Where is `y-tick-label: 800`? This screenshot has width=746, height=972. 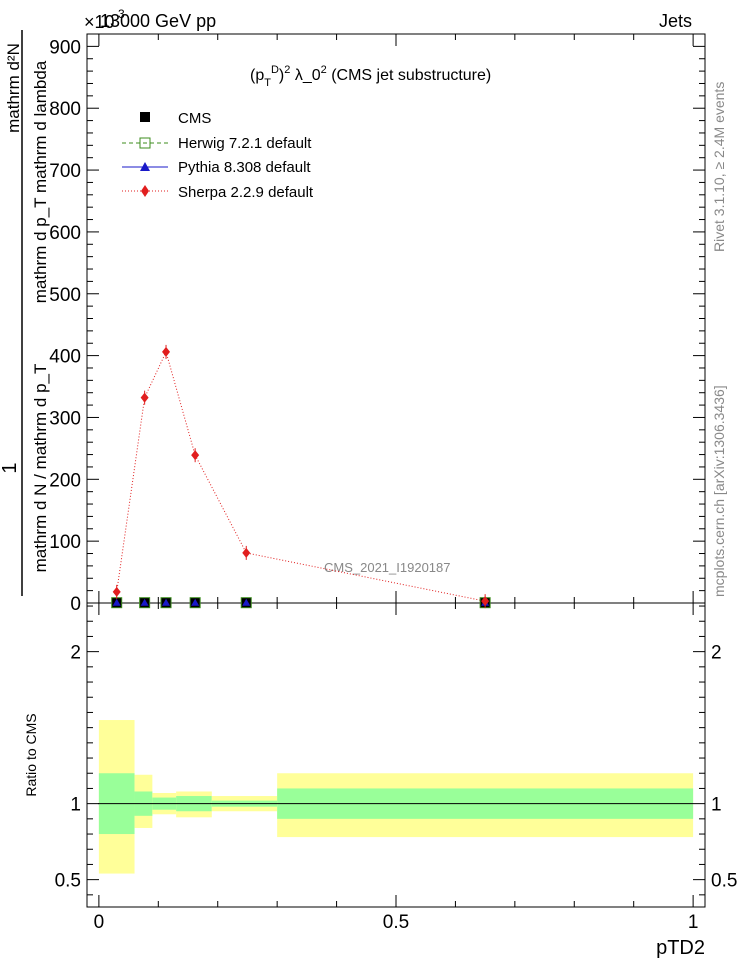
y-tick-label: 800 is located at coordinates (65, 109).